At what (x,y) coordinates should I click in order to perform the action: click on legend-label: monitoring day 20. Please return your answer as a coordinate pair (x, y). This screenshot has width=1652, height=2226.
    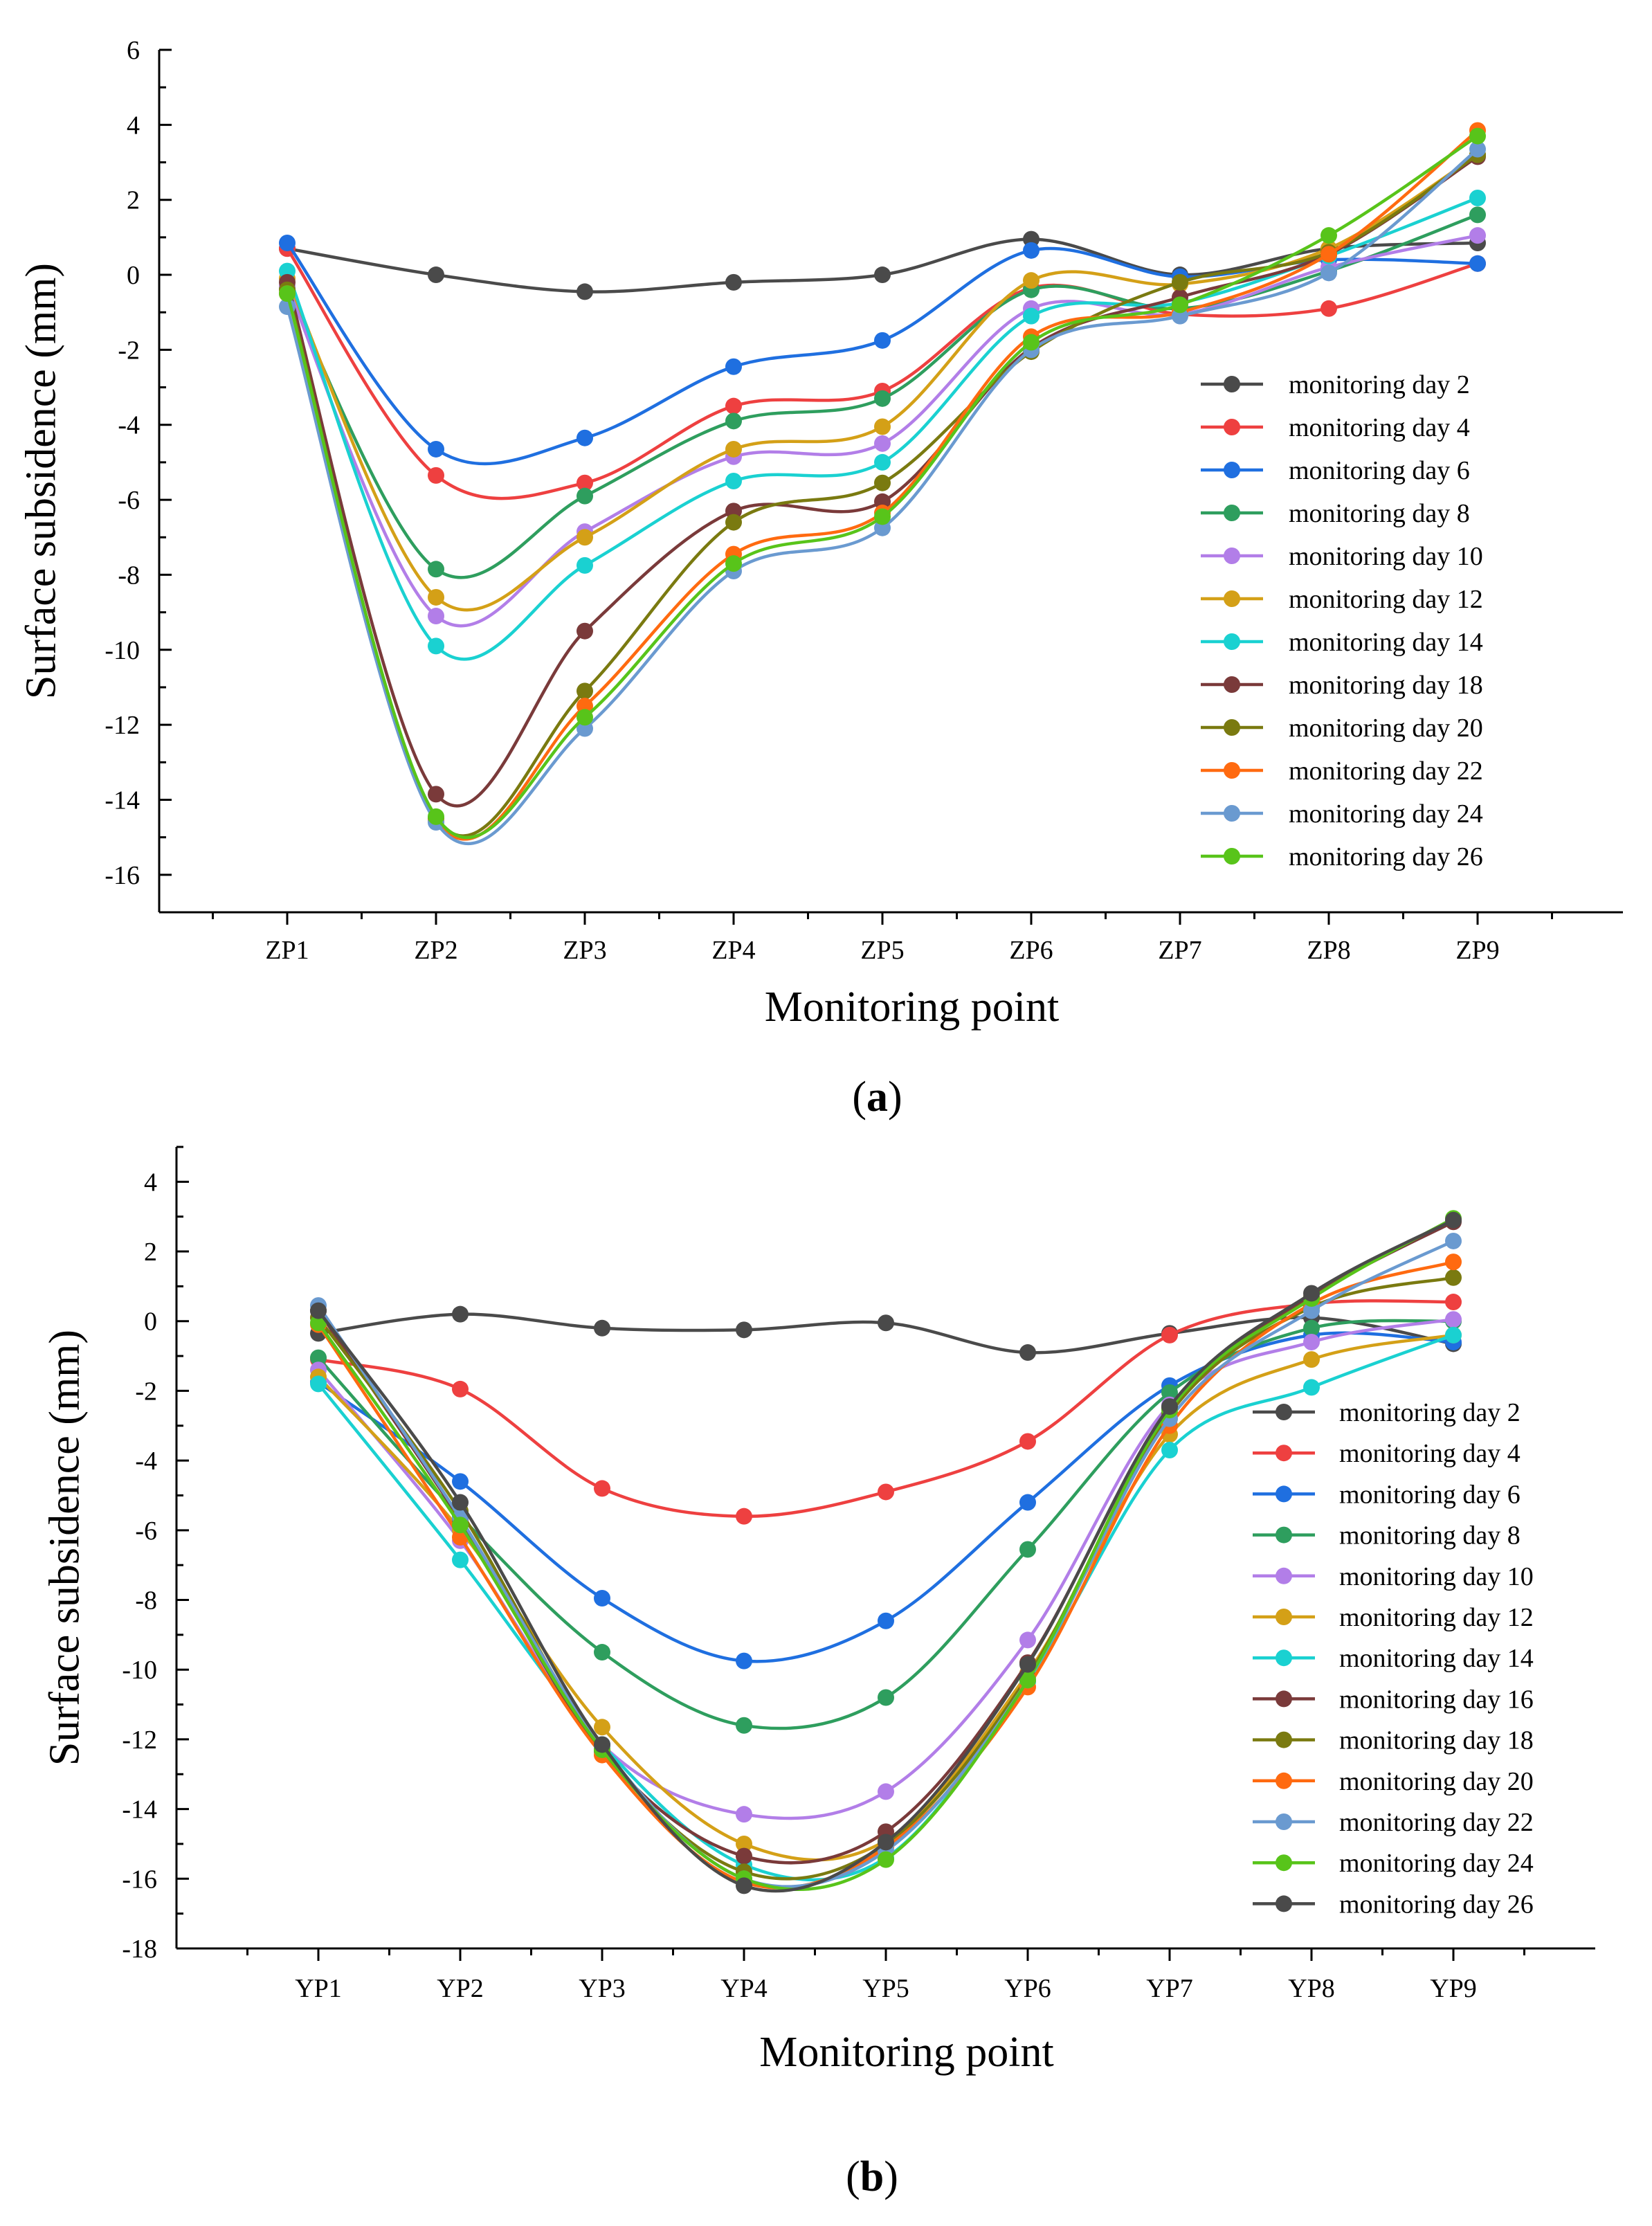
    Looking at the image, I should click on (1436, 1781).